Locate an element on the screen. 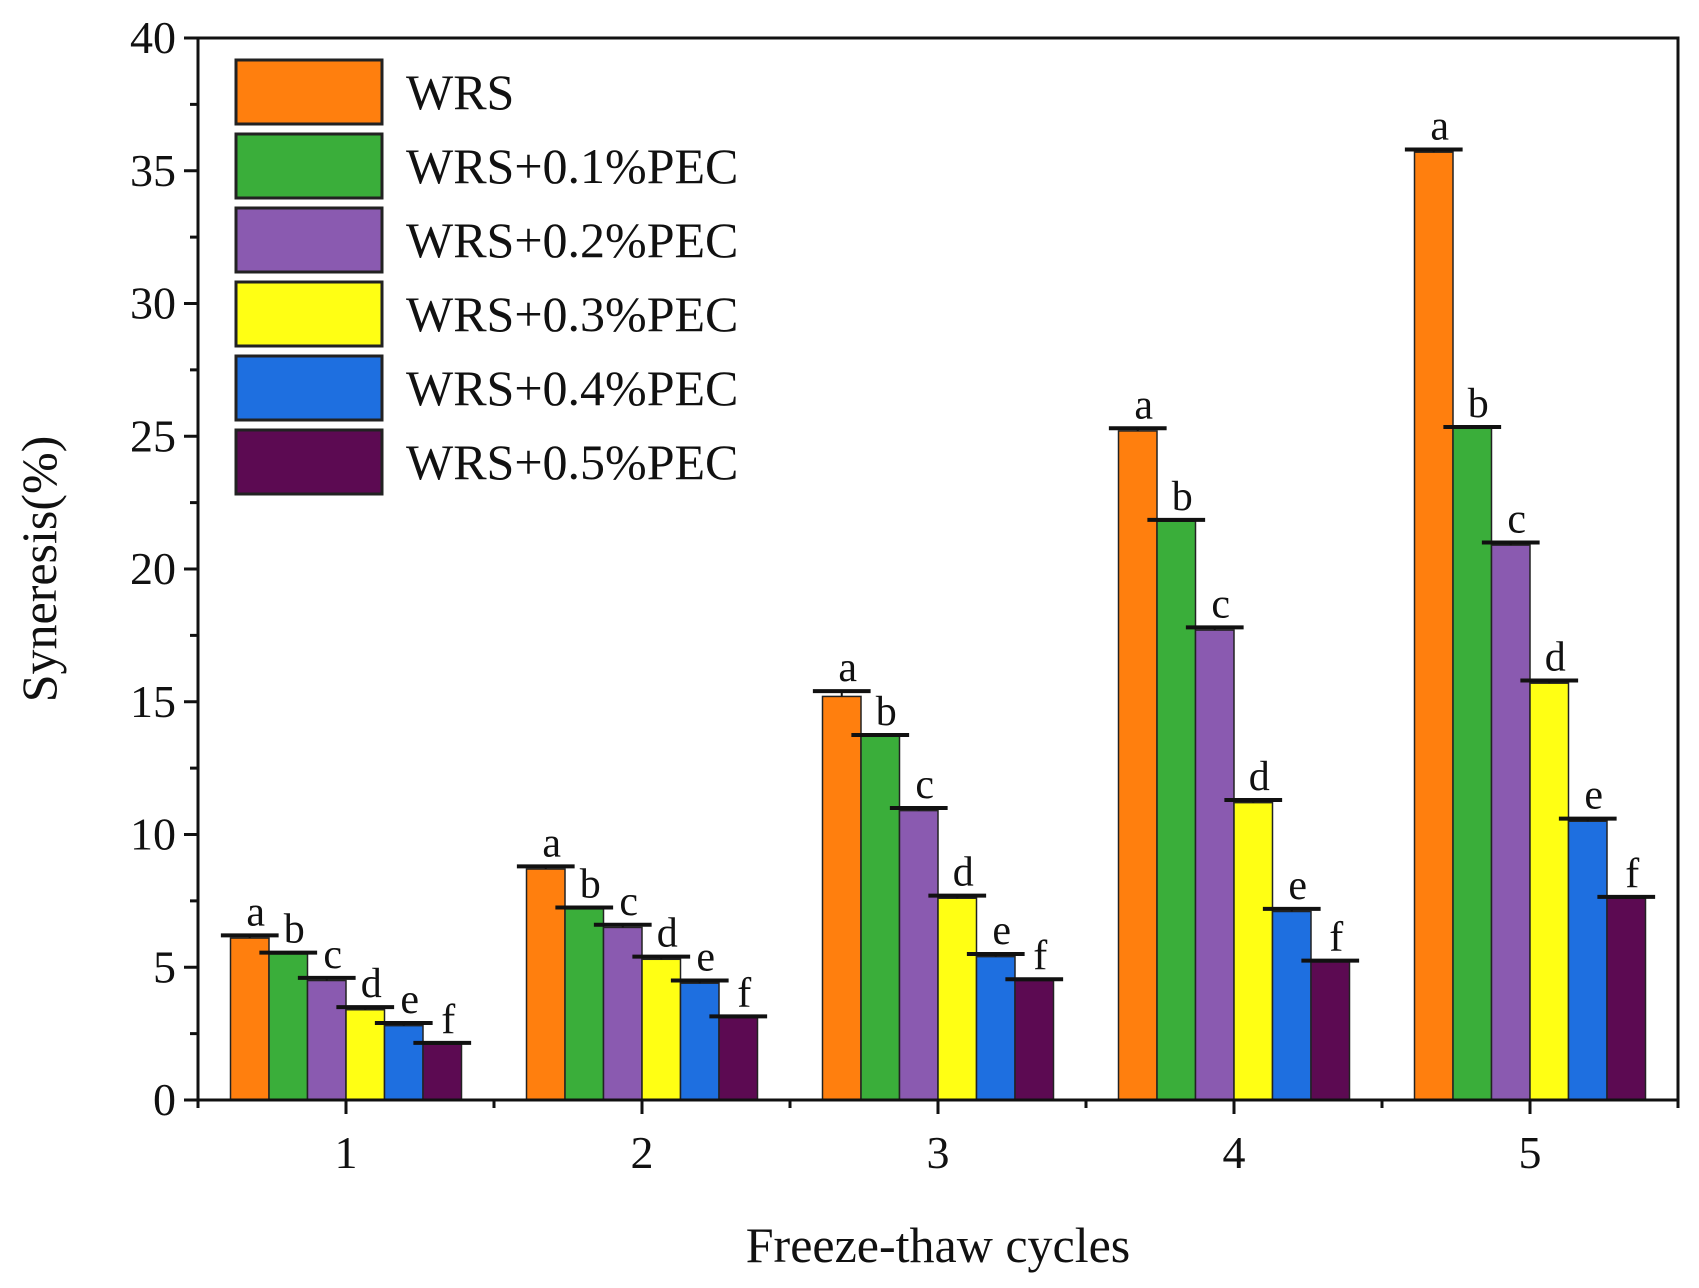 This screenshot has height=1288, width=1699. x-axis: 1 2 3 4 5 is located at coordinates (938, 1139).